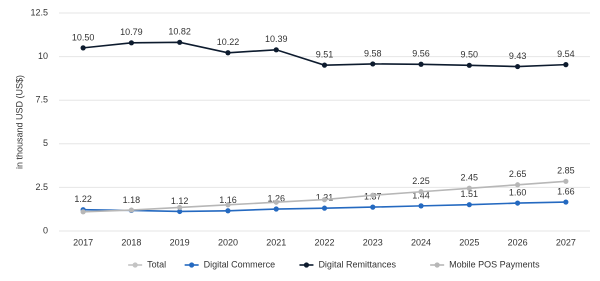 This screenshot has width=600, height=281. I want to click on data-label: 1.12, so click(180, 201).